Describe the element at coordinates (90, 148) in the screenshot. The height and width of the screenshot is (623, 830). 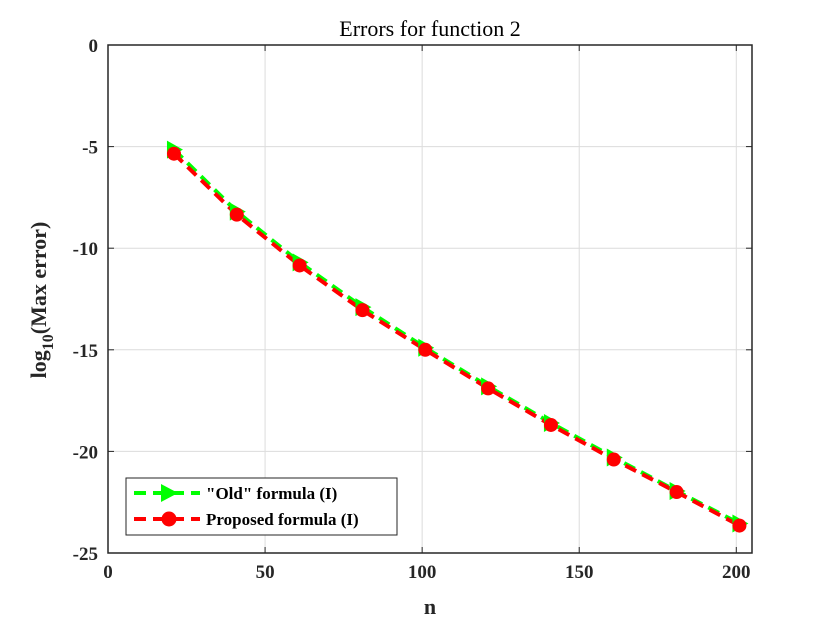
I see `y-tick-label: -5` at that location.